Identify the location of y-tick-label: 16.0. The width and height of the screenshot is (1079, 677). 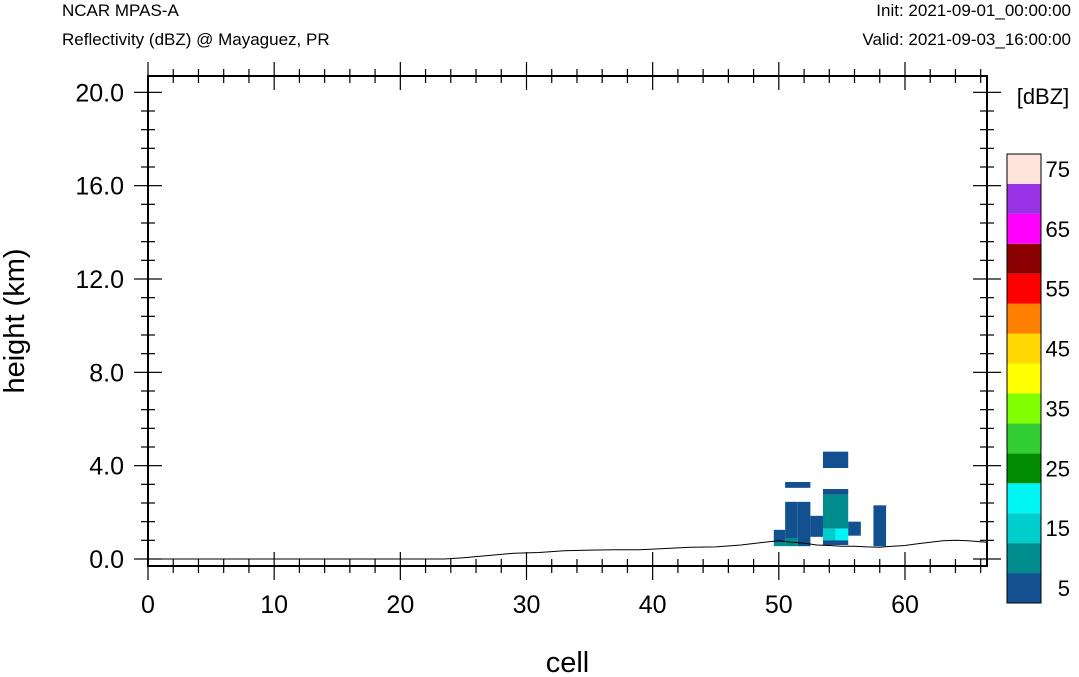
(99, 187).